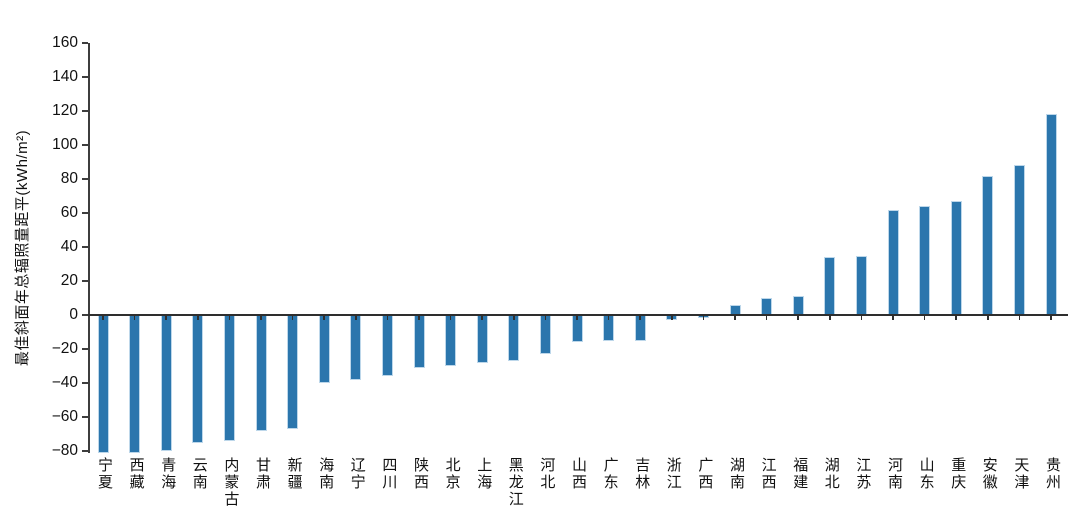 The height and width of the screenshot is (518, 1080). I want to click on y-tick-label: 100, so click(65, 144).